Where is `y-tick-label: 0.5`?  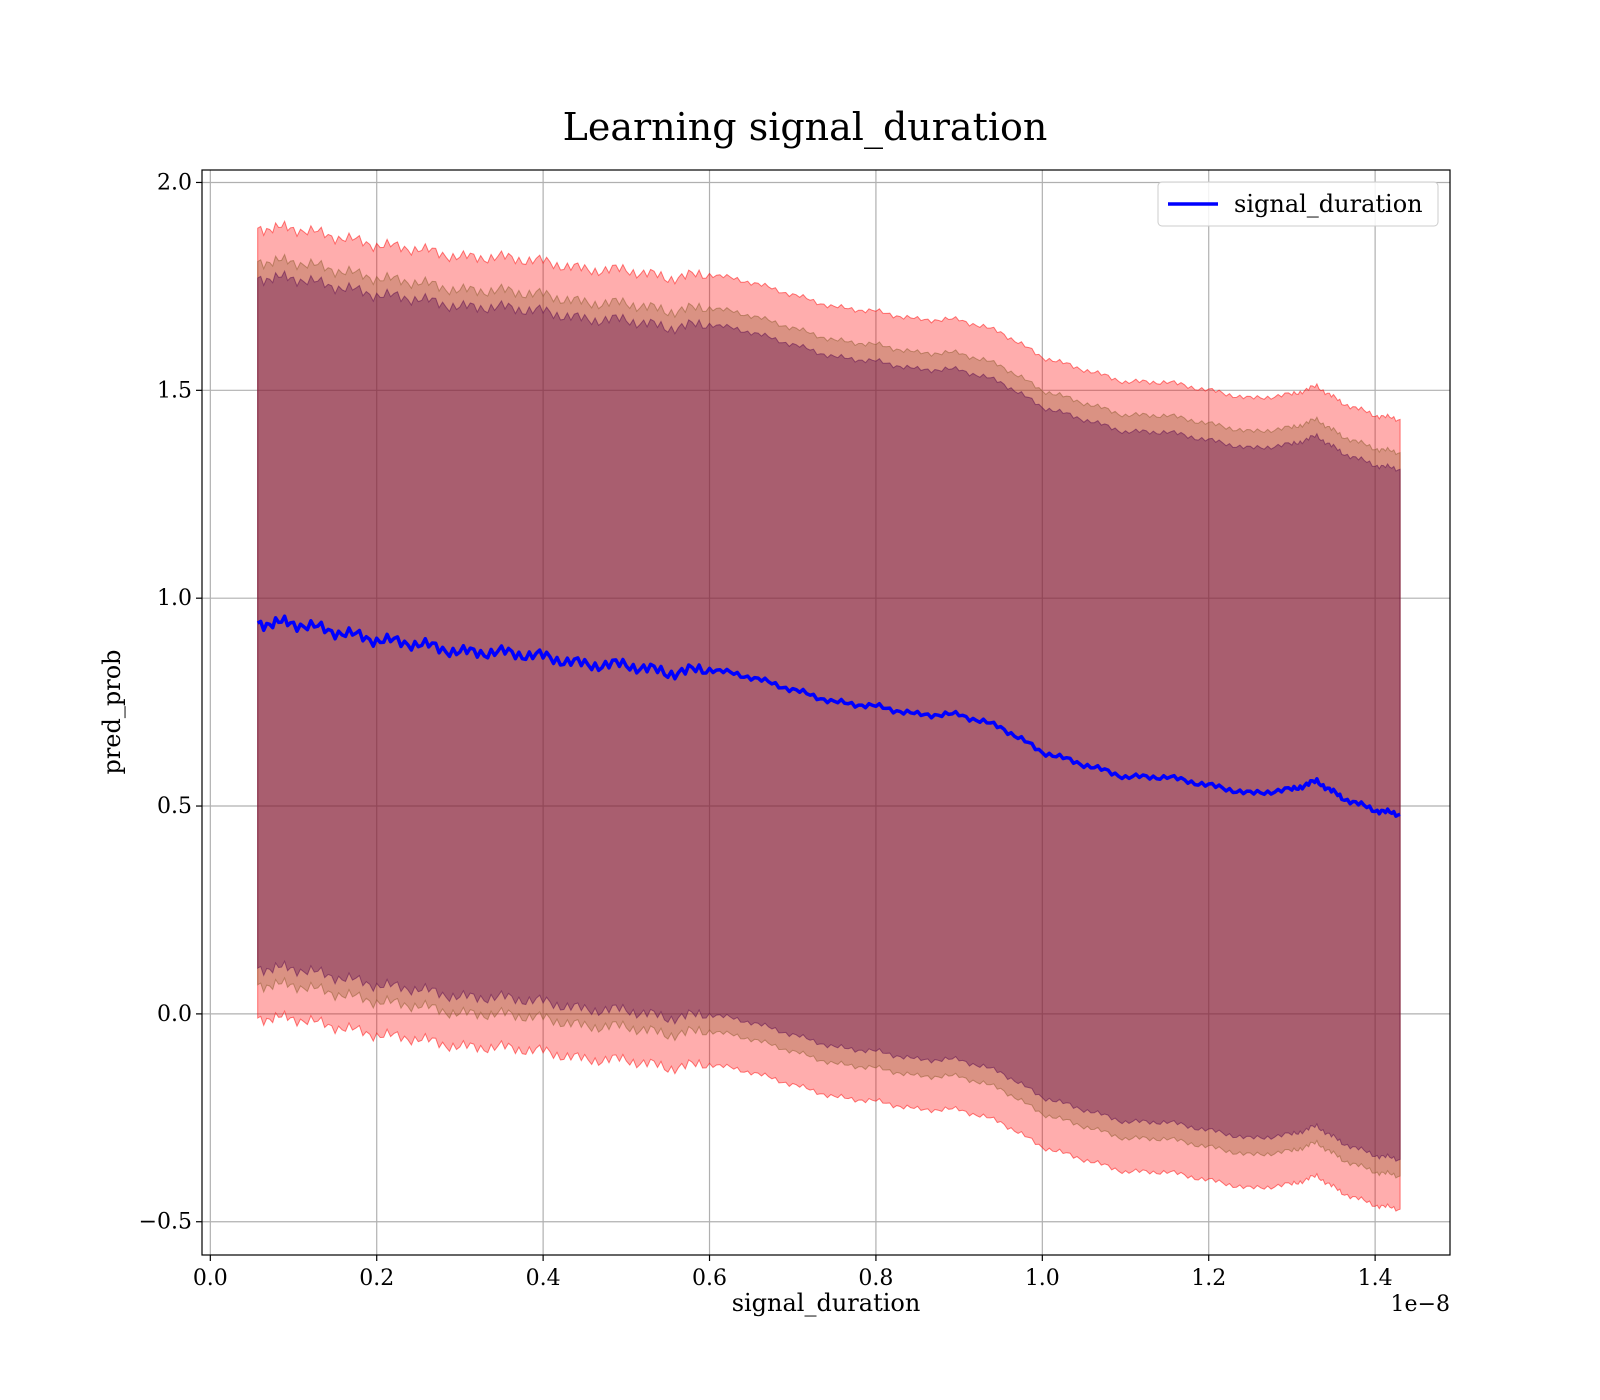 y-tick-label: 0.5 is located at coordinates (174, 806).